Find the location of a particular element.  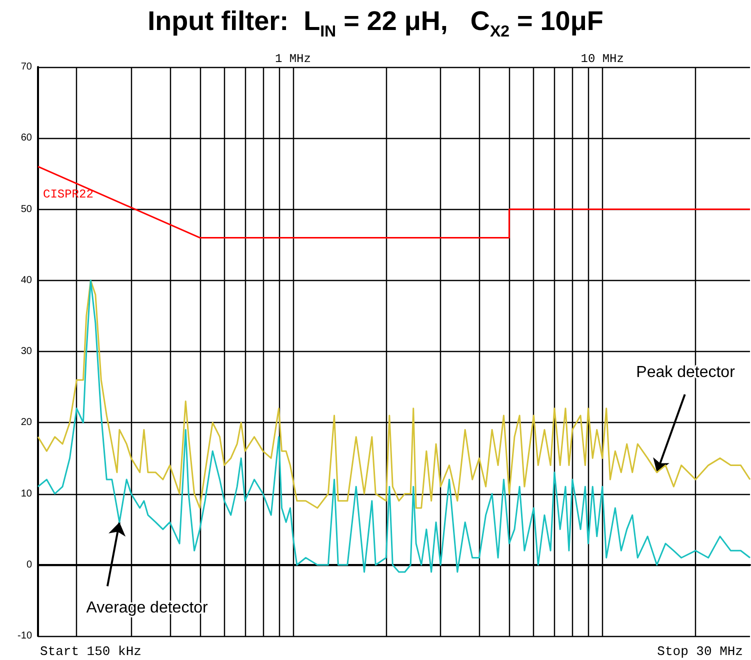

y-tick-label: -10 is located at coordinates (25, 636).